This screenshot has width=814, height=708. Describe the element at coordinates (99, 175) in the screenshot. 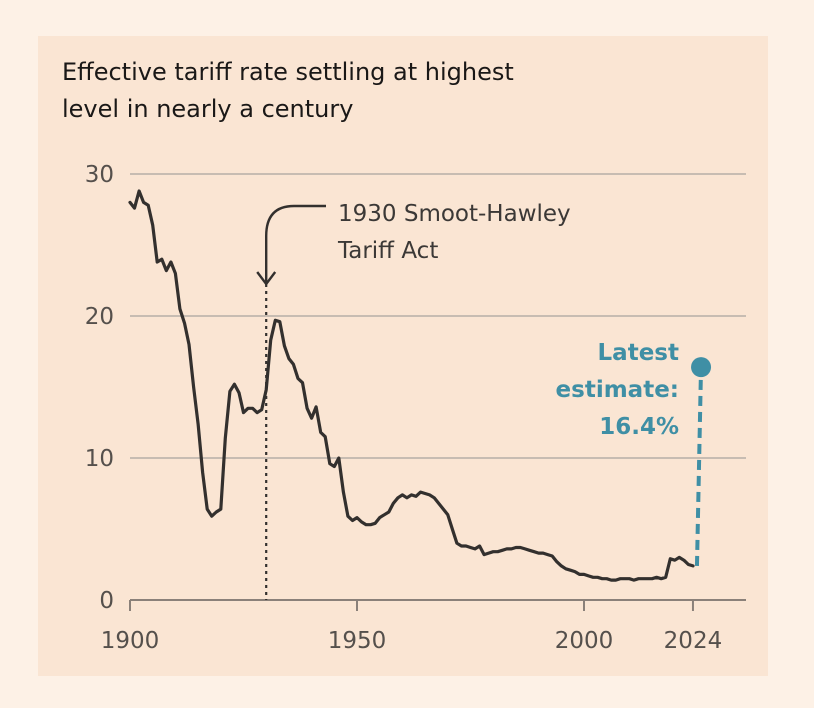

I see `y-tick-label-30: 30` at that location.